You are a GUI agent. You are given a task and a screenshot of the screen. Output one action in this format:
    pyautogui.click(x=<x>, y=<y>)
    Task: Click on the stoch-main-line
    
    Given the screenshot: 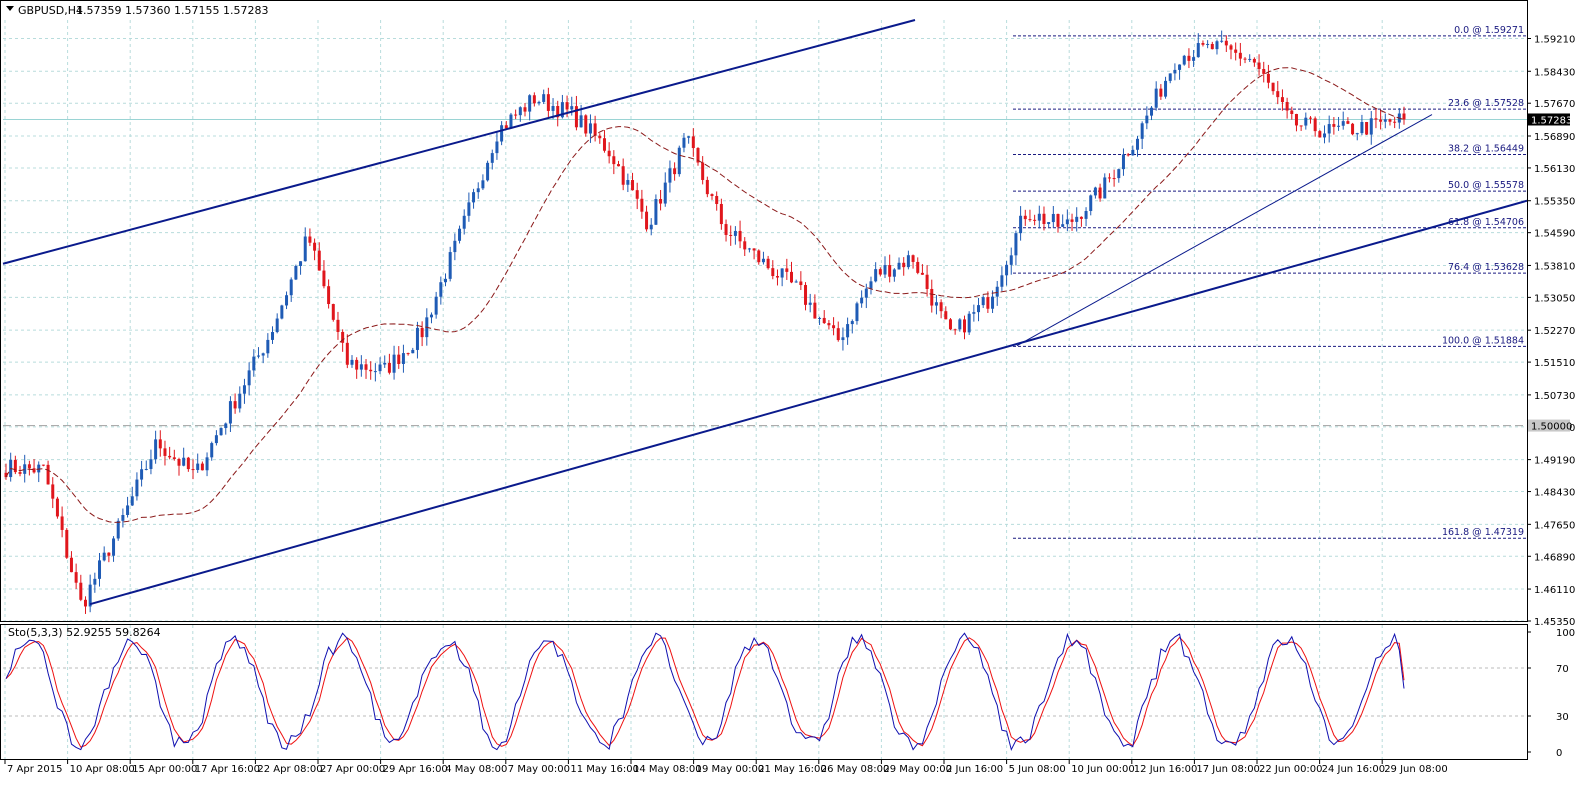 What is the action you would take?
    pyautogui.click(x=705, y=692)
    